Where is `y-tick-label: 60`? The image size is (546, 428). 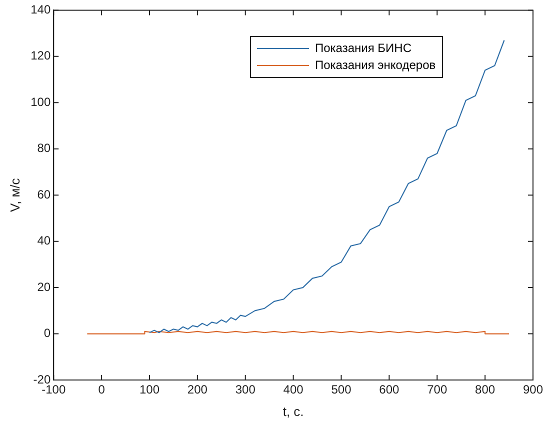 y-tick-label: 60 is located at coordinates (44, 194).